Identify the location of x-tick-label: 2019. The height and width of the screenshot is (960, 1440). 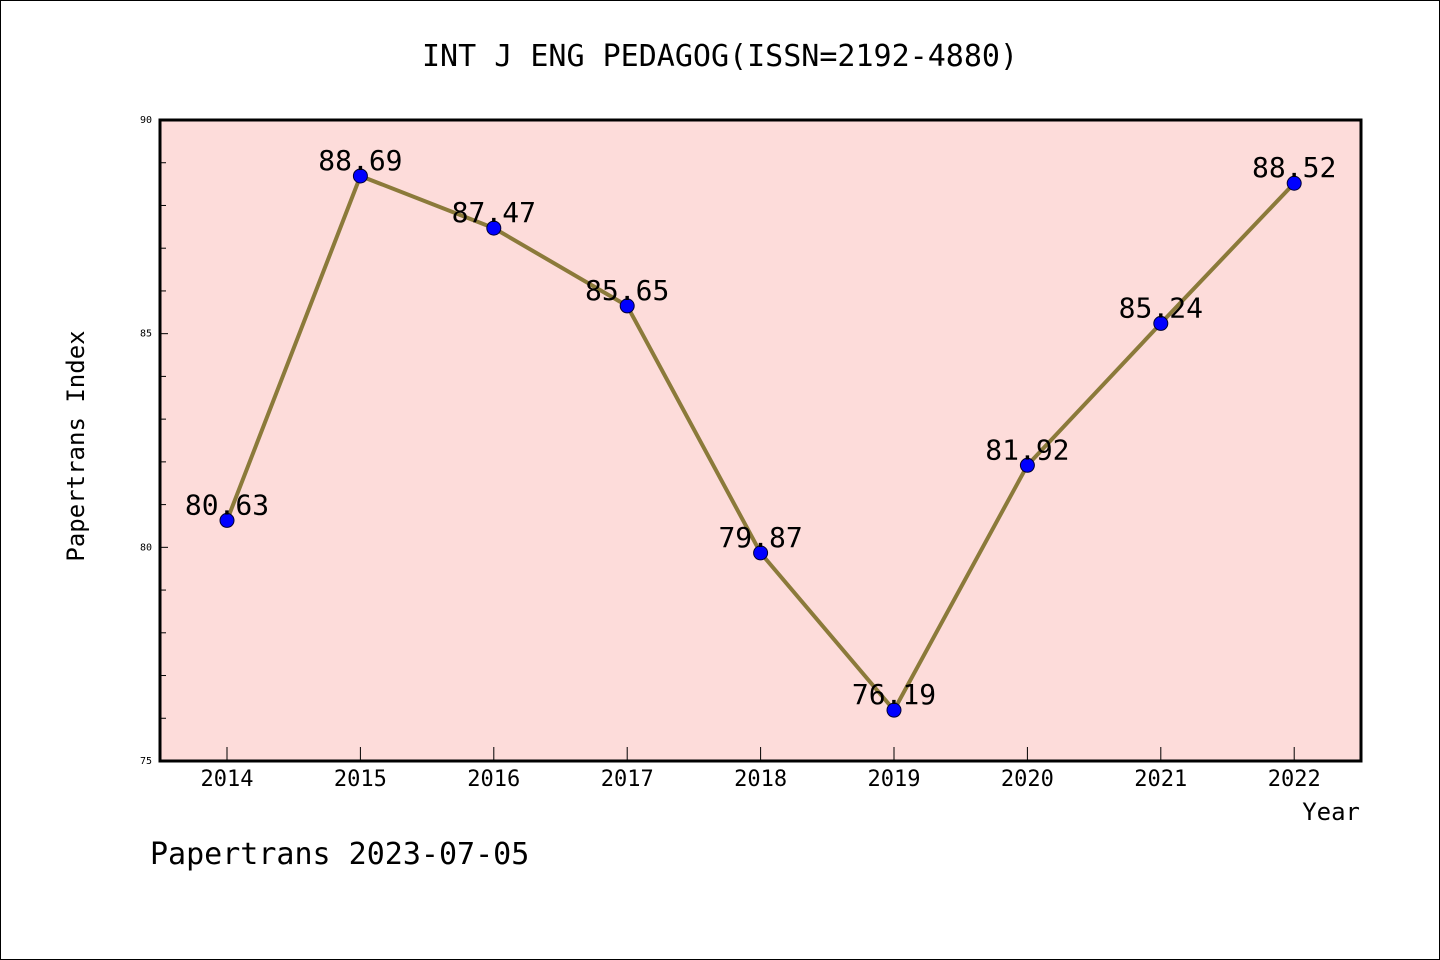
(894, 779).